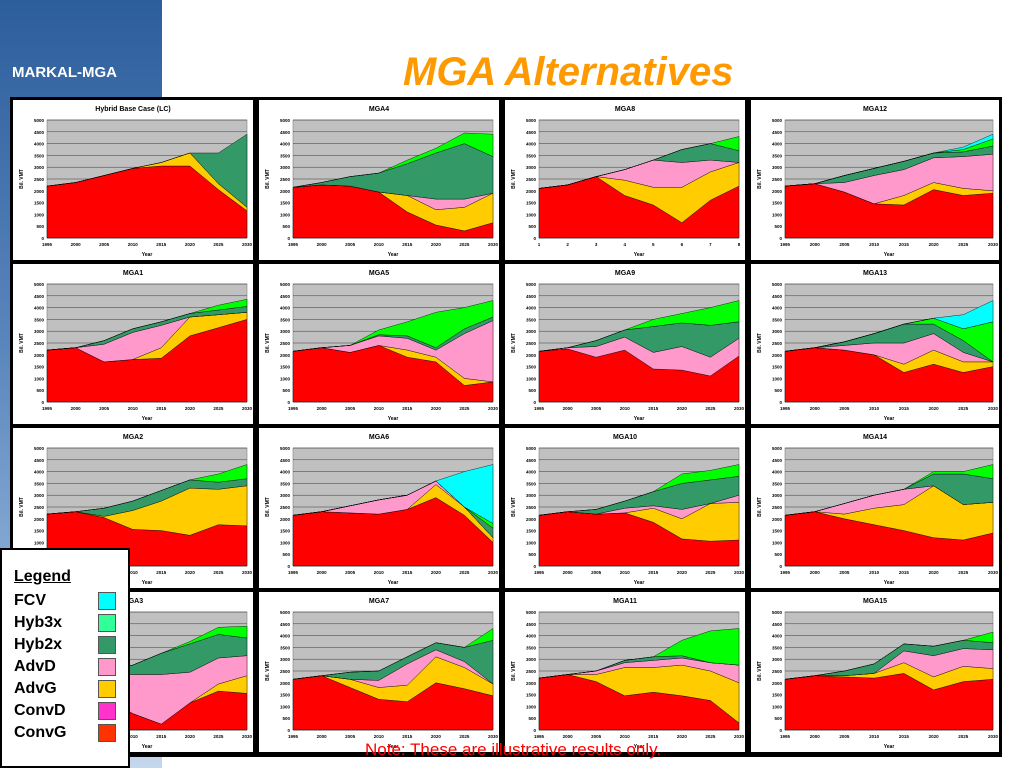 This screenshot has height=768, width=1024. What do you see at coordinates (875, 437) in the screenshot?
I see `chart-title: MGA14` at bounding box center [875, 437].